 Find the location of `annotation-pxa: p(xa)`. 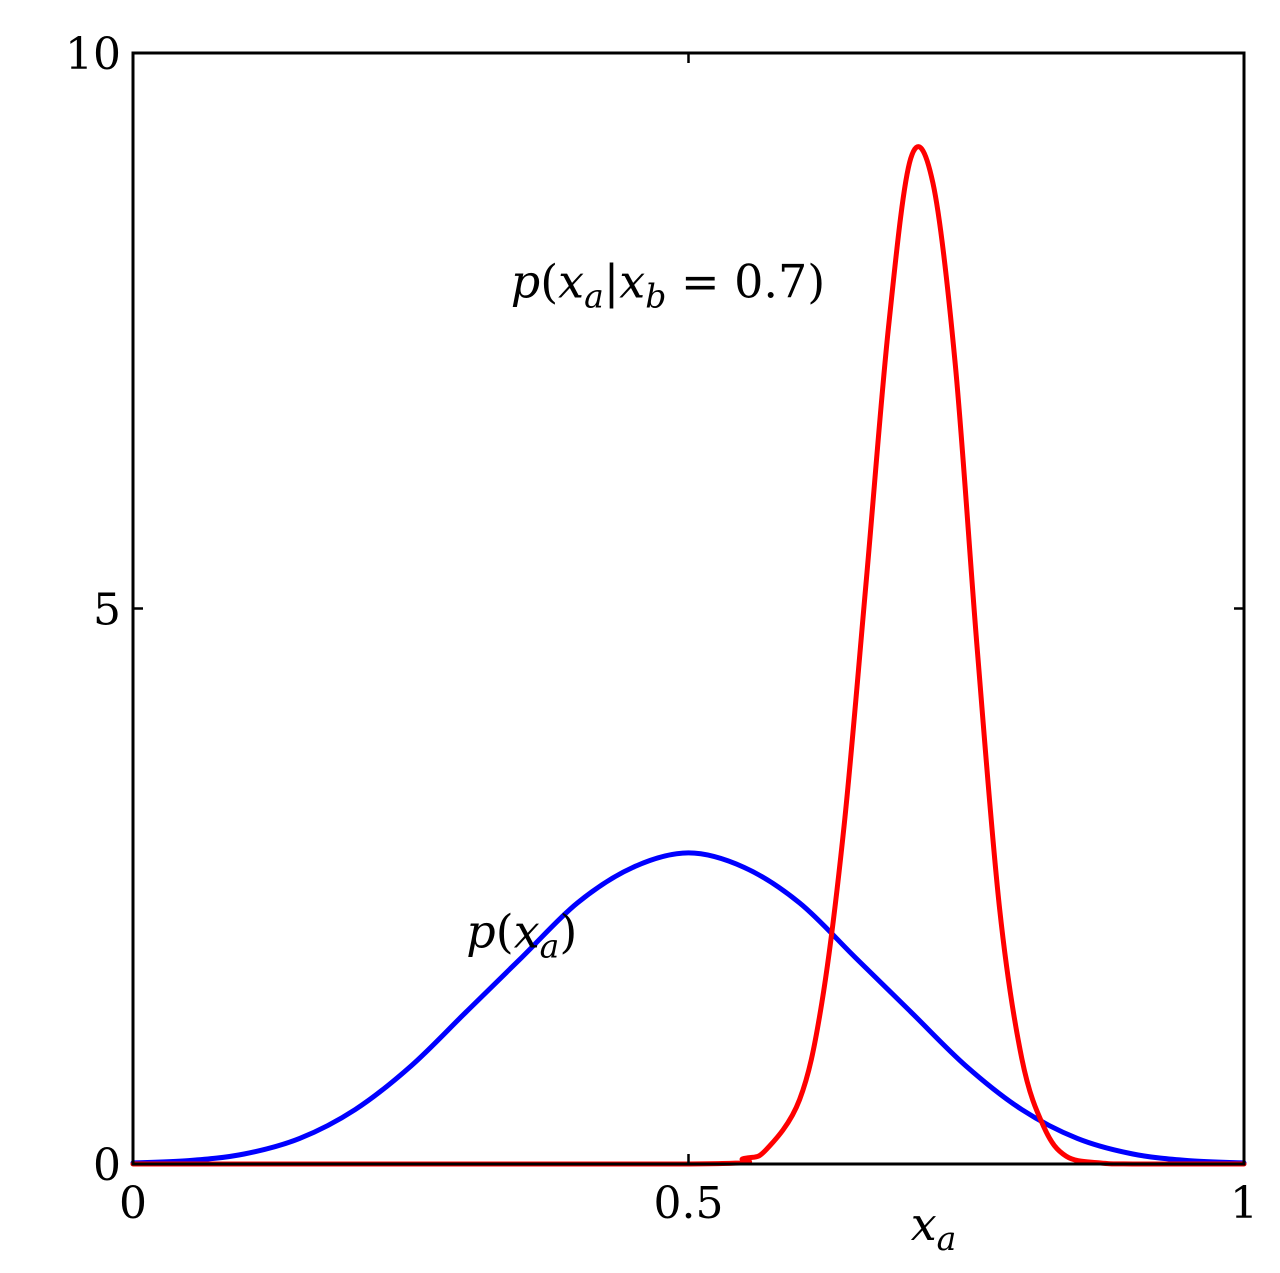

annotation-pxa: p(xa) is located at coordinates (521, 934).